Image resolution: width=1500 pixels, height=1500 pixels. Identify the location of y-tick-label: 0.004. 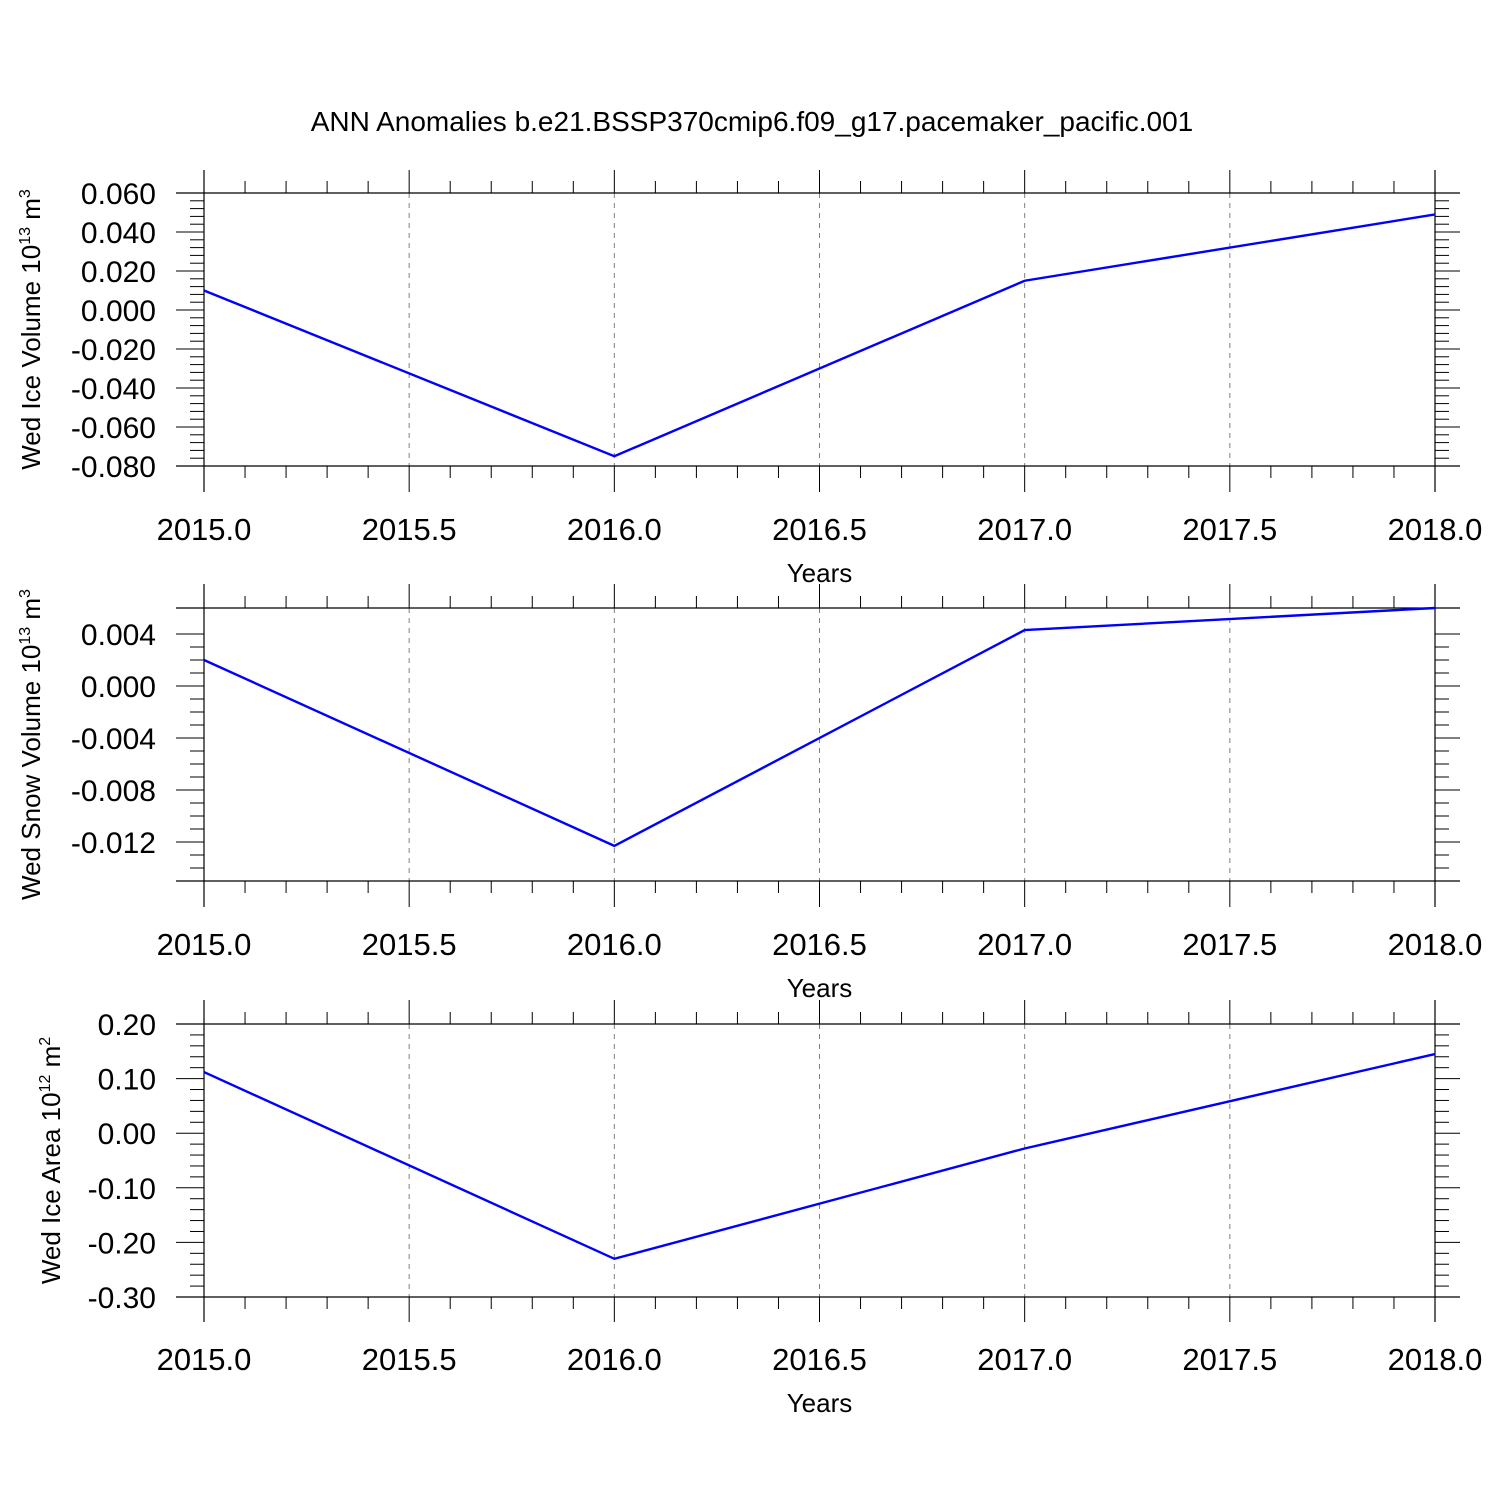
(118, 635).